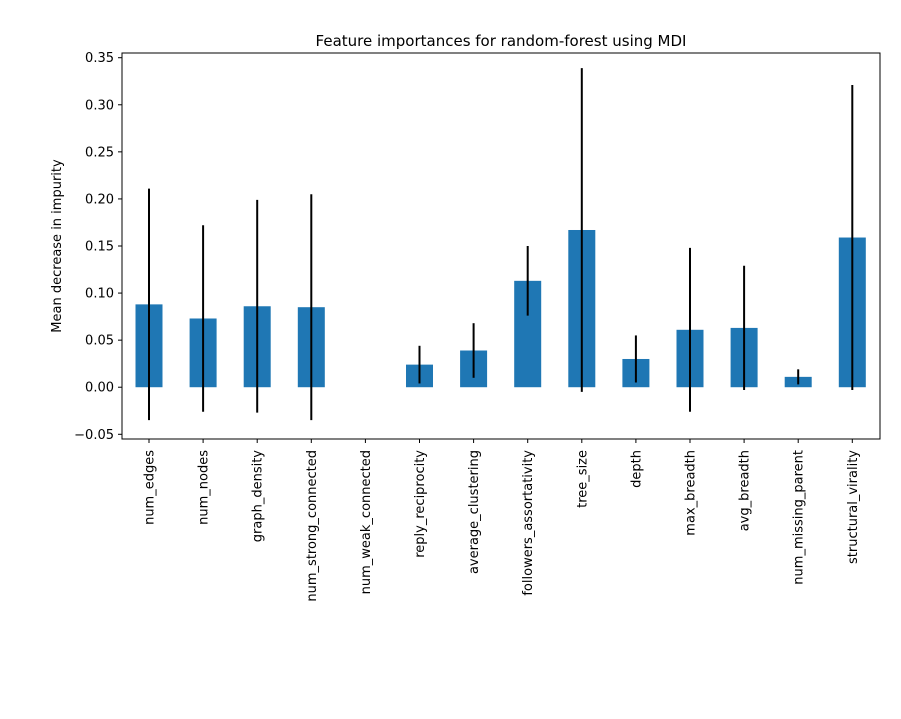 This screenshot has height=719, width=901. What do you see at coordinates (258, 496) in the screenshot?
I see `x-tick-label: graph_density` at bounding box center [258, 496].